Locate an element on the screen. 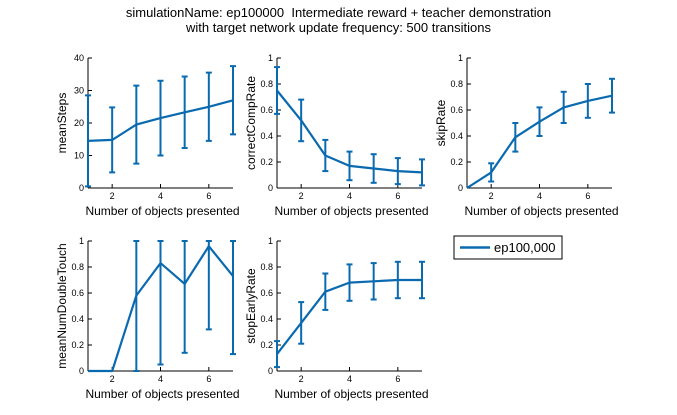 The width and height of the screenshot is (677, 415). y-tick-label: 40 is located at coordinates (79, 58).